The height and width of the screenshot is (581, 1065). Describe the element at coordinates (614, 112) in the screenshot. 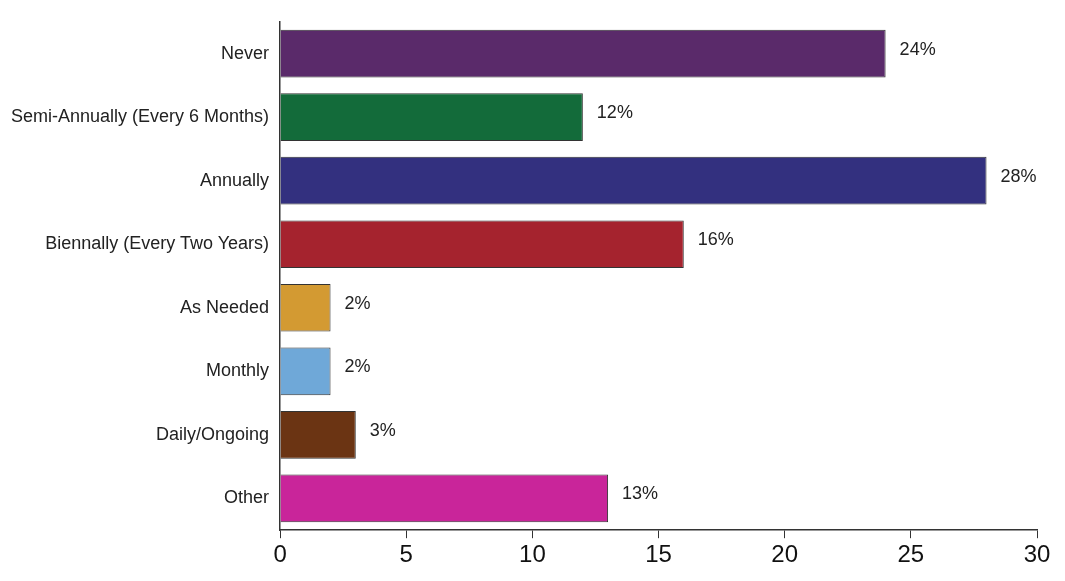

I see `data-label: 12%` at that location.